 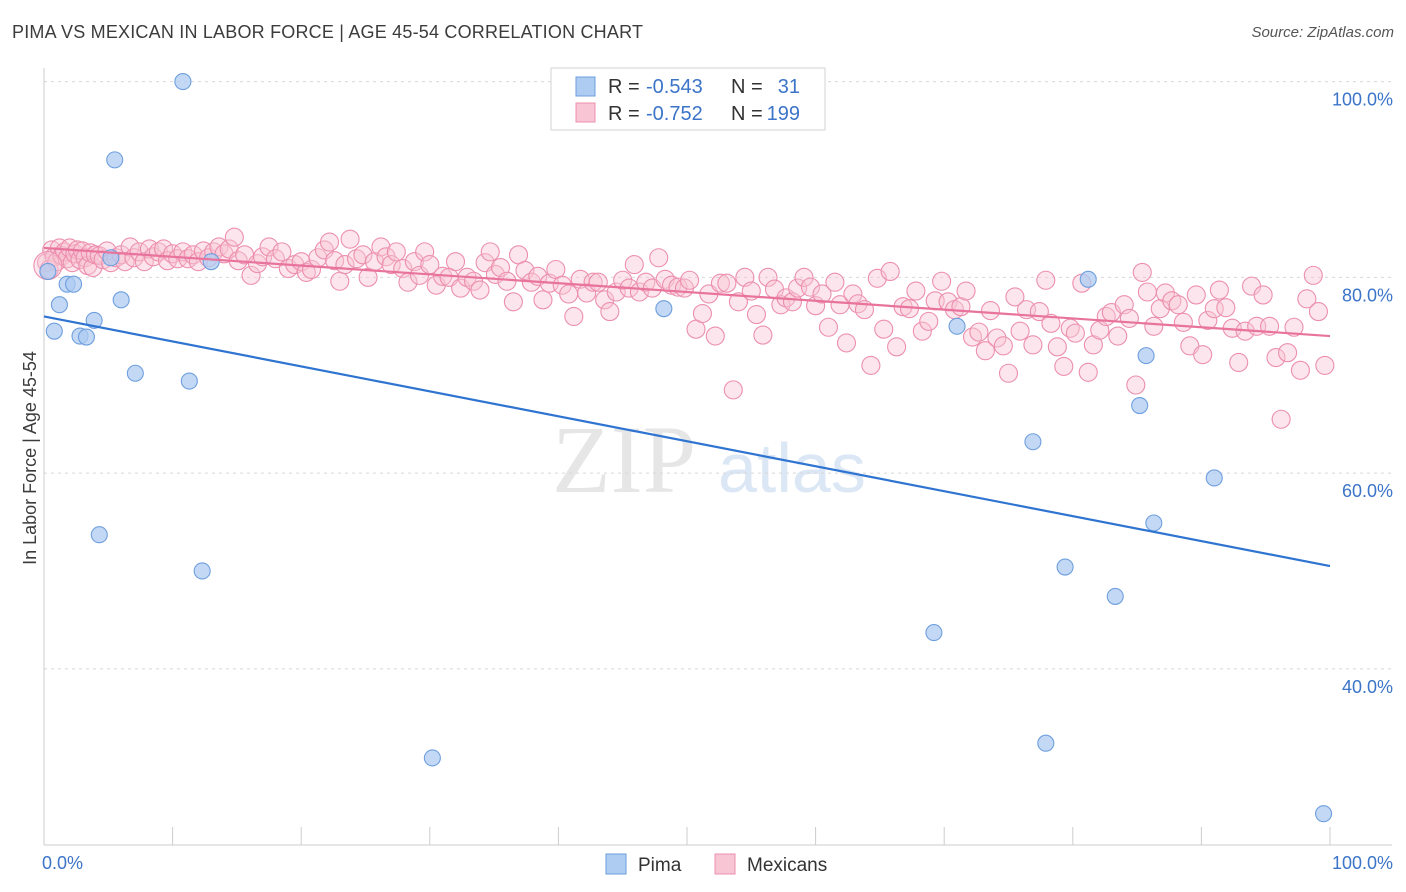 I want to click on legend-swatch-pima, so click(x=585, y=86).